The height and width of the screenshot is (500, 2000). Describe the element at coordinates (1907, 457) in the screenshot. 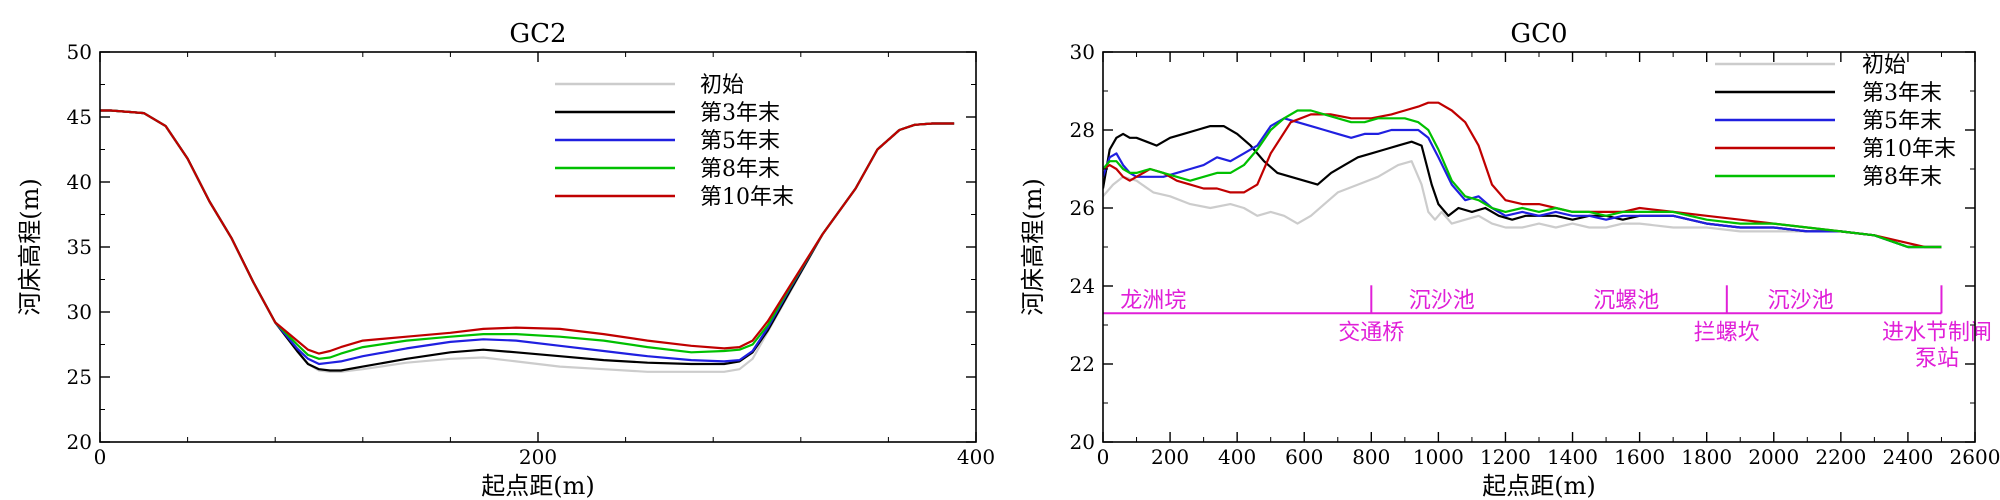

I see `x-tick-label: 2400` at that location.